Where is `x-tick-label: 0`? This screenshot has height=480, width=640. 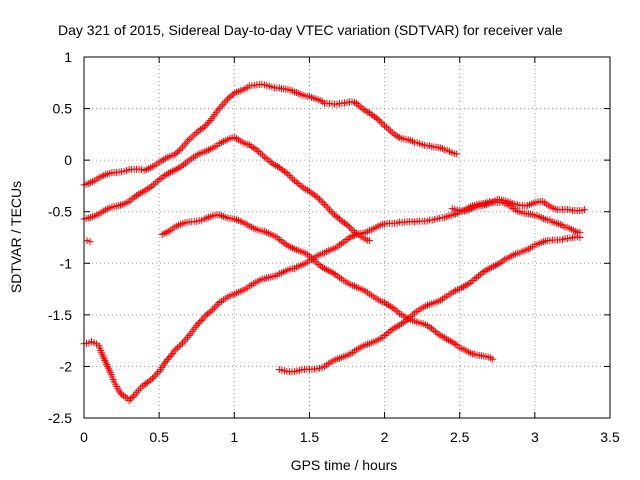 x-tick-label: 0 is located at coordinates (84, 437).